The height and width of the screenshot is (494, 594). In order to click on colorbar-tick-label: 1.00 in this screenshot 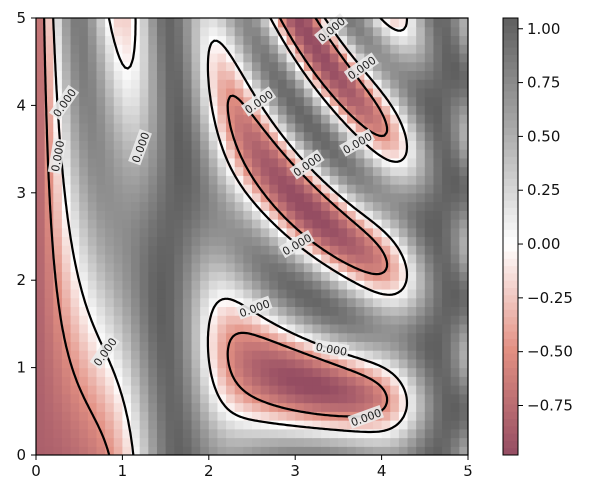, I will do `click(543, 29)`.